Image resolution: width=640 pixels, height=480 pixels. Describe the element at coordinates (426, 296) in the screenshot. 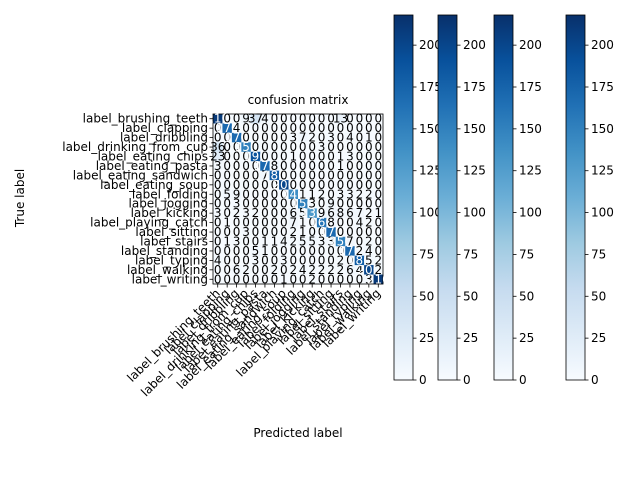

I see `colorbar-tick-label: 50` at that location.